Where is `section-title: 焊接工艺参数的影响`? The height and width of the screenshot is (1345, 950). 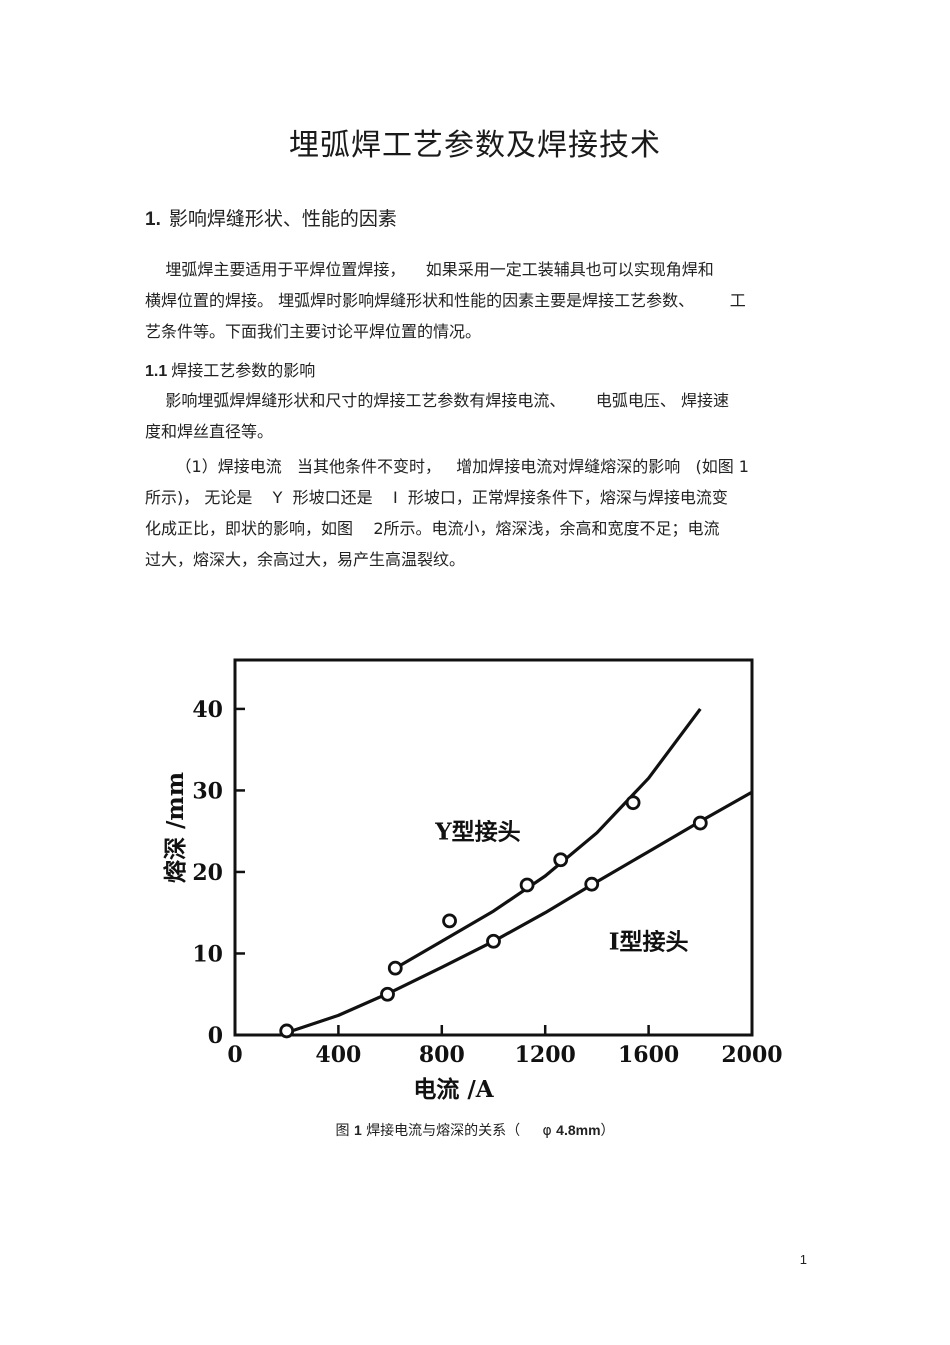
section-title: 焊接工艺参数的影响 is located at coordinates (243, 370).